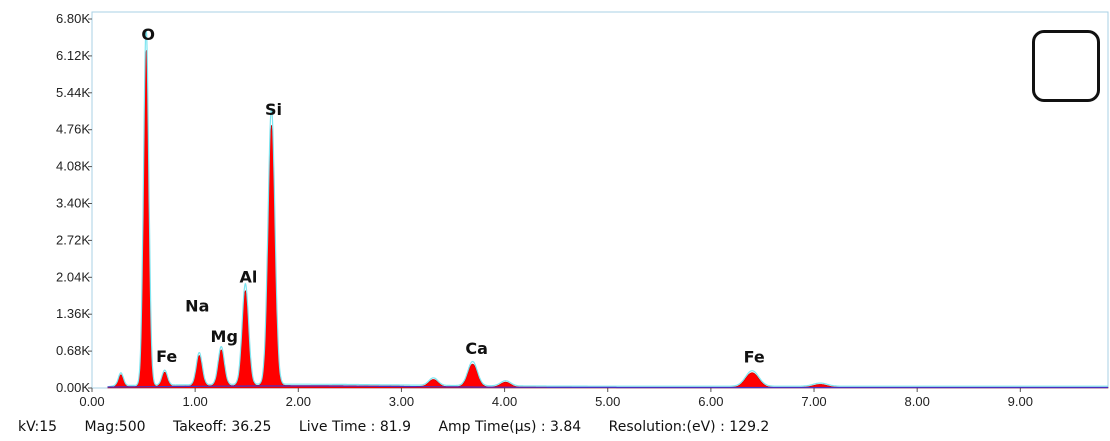 This screenshot has height=441, width=1110. Describe the element at coordinates (607, 401) in the screenshot. I see `x-tick-label: 5.00` at that location.